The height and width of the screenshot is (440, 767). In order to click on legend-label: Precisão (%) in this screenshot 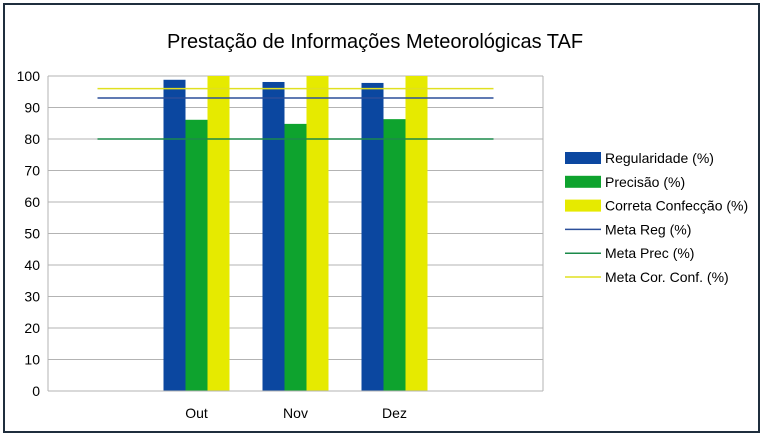, I will do `click(645, 182)`.